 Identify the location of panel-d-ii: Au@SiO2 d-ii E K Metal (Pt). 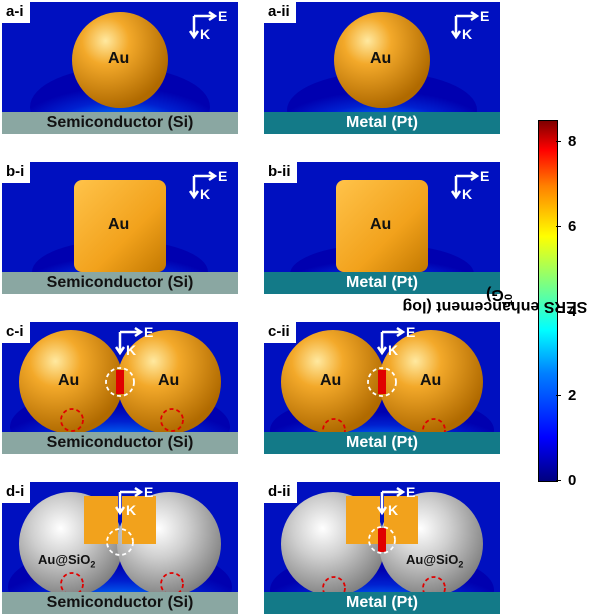
(382, 548).